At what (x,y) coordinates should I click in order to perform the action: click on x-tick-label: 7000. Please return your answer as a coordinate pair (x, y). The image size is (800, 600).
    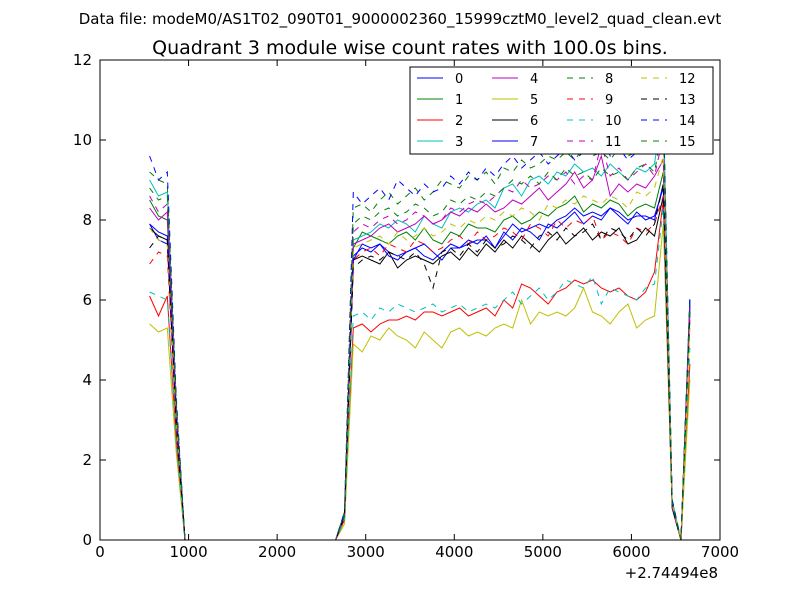
    Looking at the image, I should click on (720, 552).